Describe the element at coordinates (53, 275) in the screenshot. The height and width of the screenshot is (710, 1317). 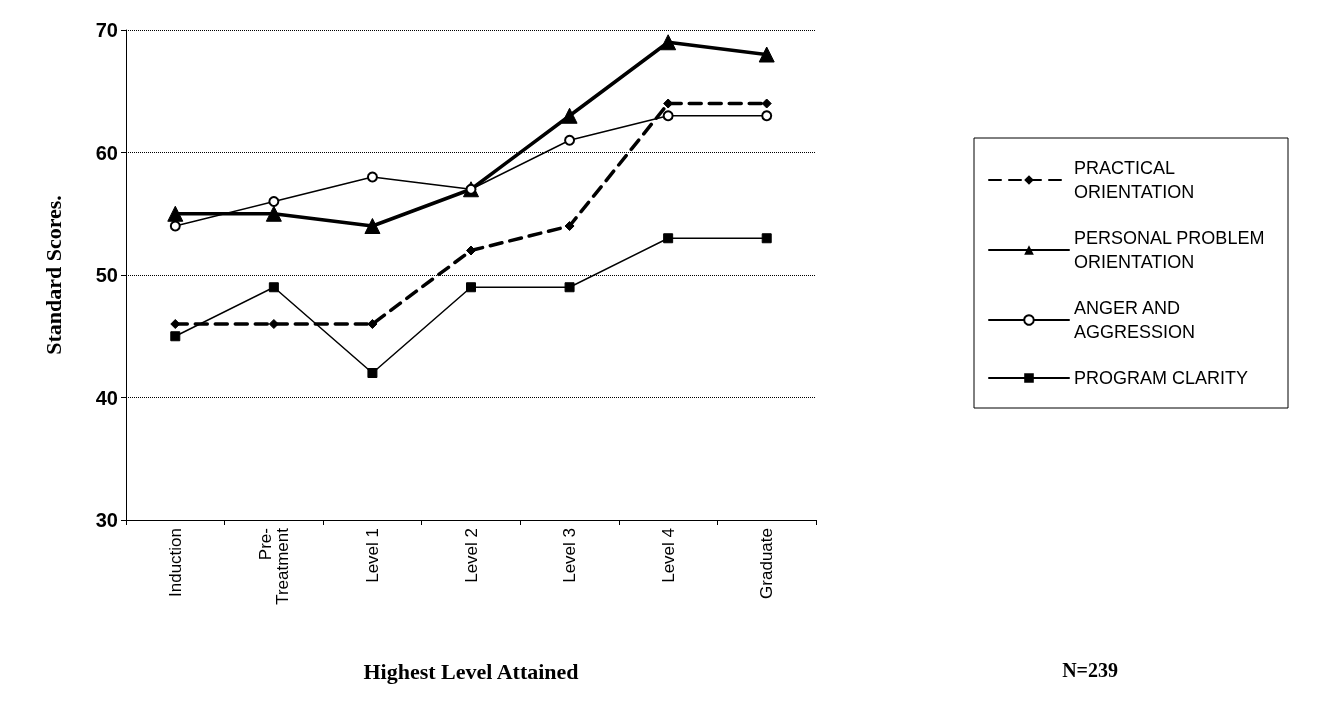
I see `y-axis-title: Standard Scores.` at that location.